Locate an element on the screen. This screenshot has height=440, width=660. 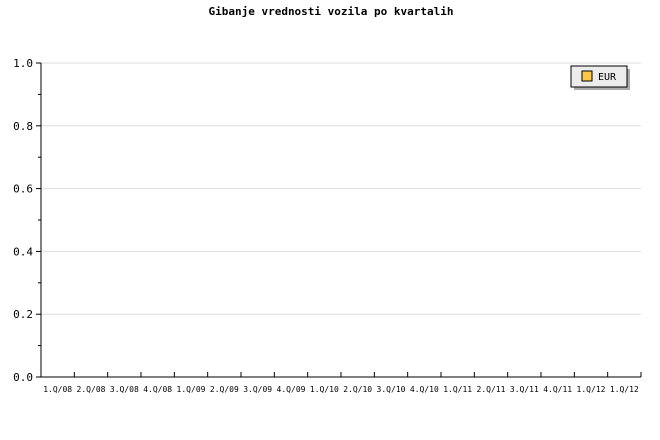
x-tick-label: 4.Q/08 is located at coordinates (157, 389).